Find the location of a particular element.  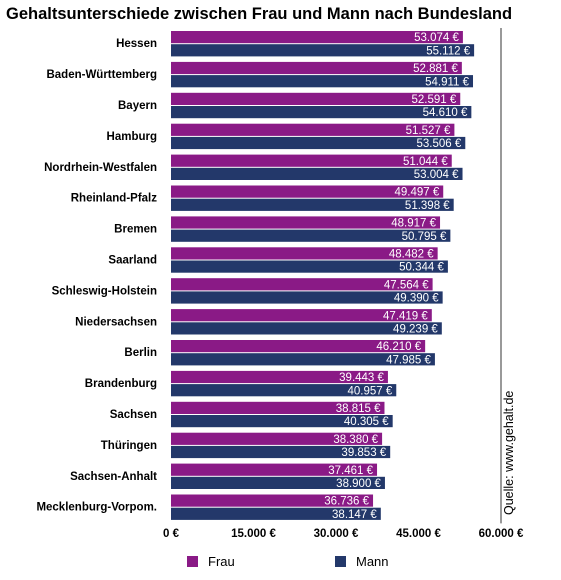

data-label: 55.112 € is located at coordinates (448, 51).